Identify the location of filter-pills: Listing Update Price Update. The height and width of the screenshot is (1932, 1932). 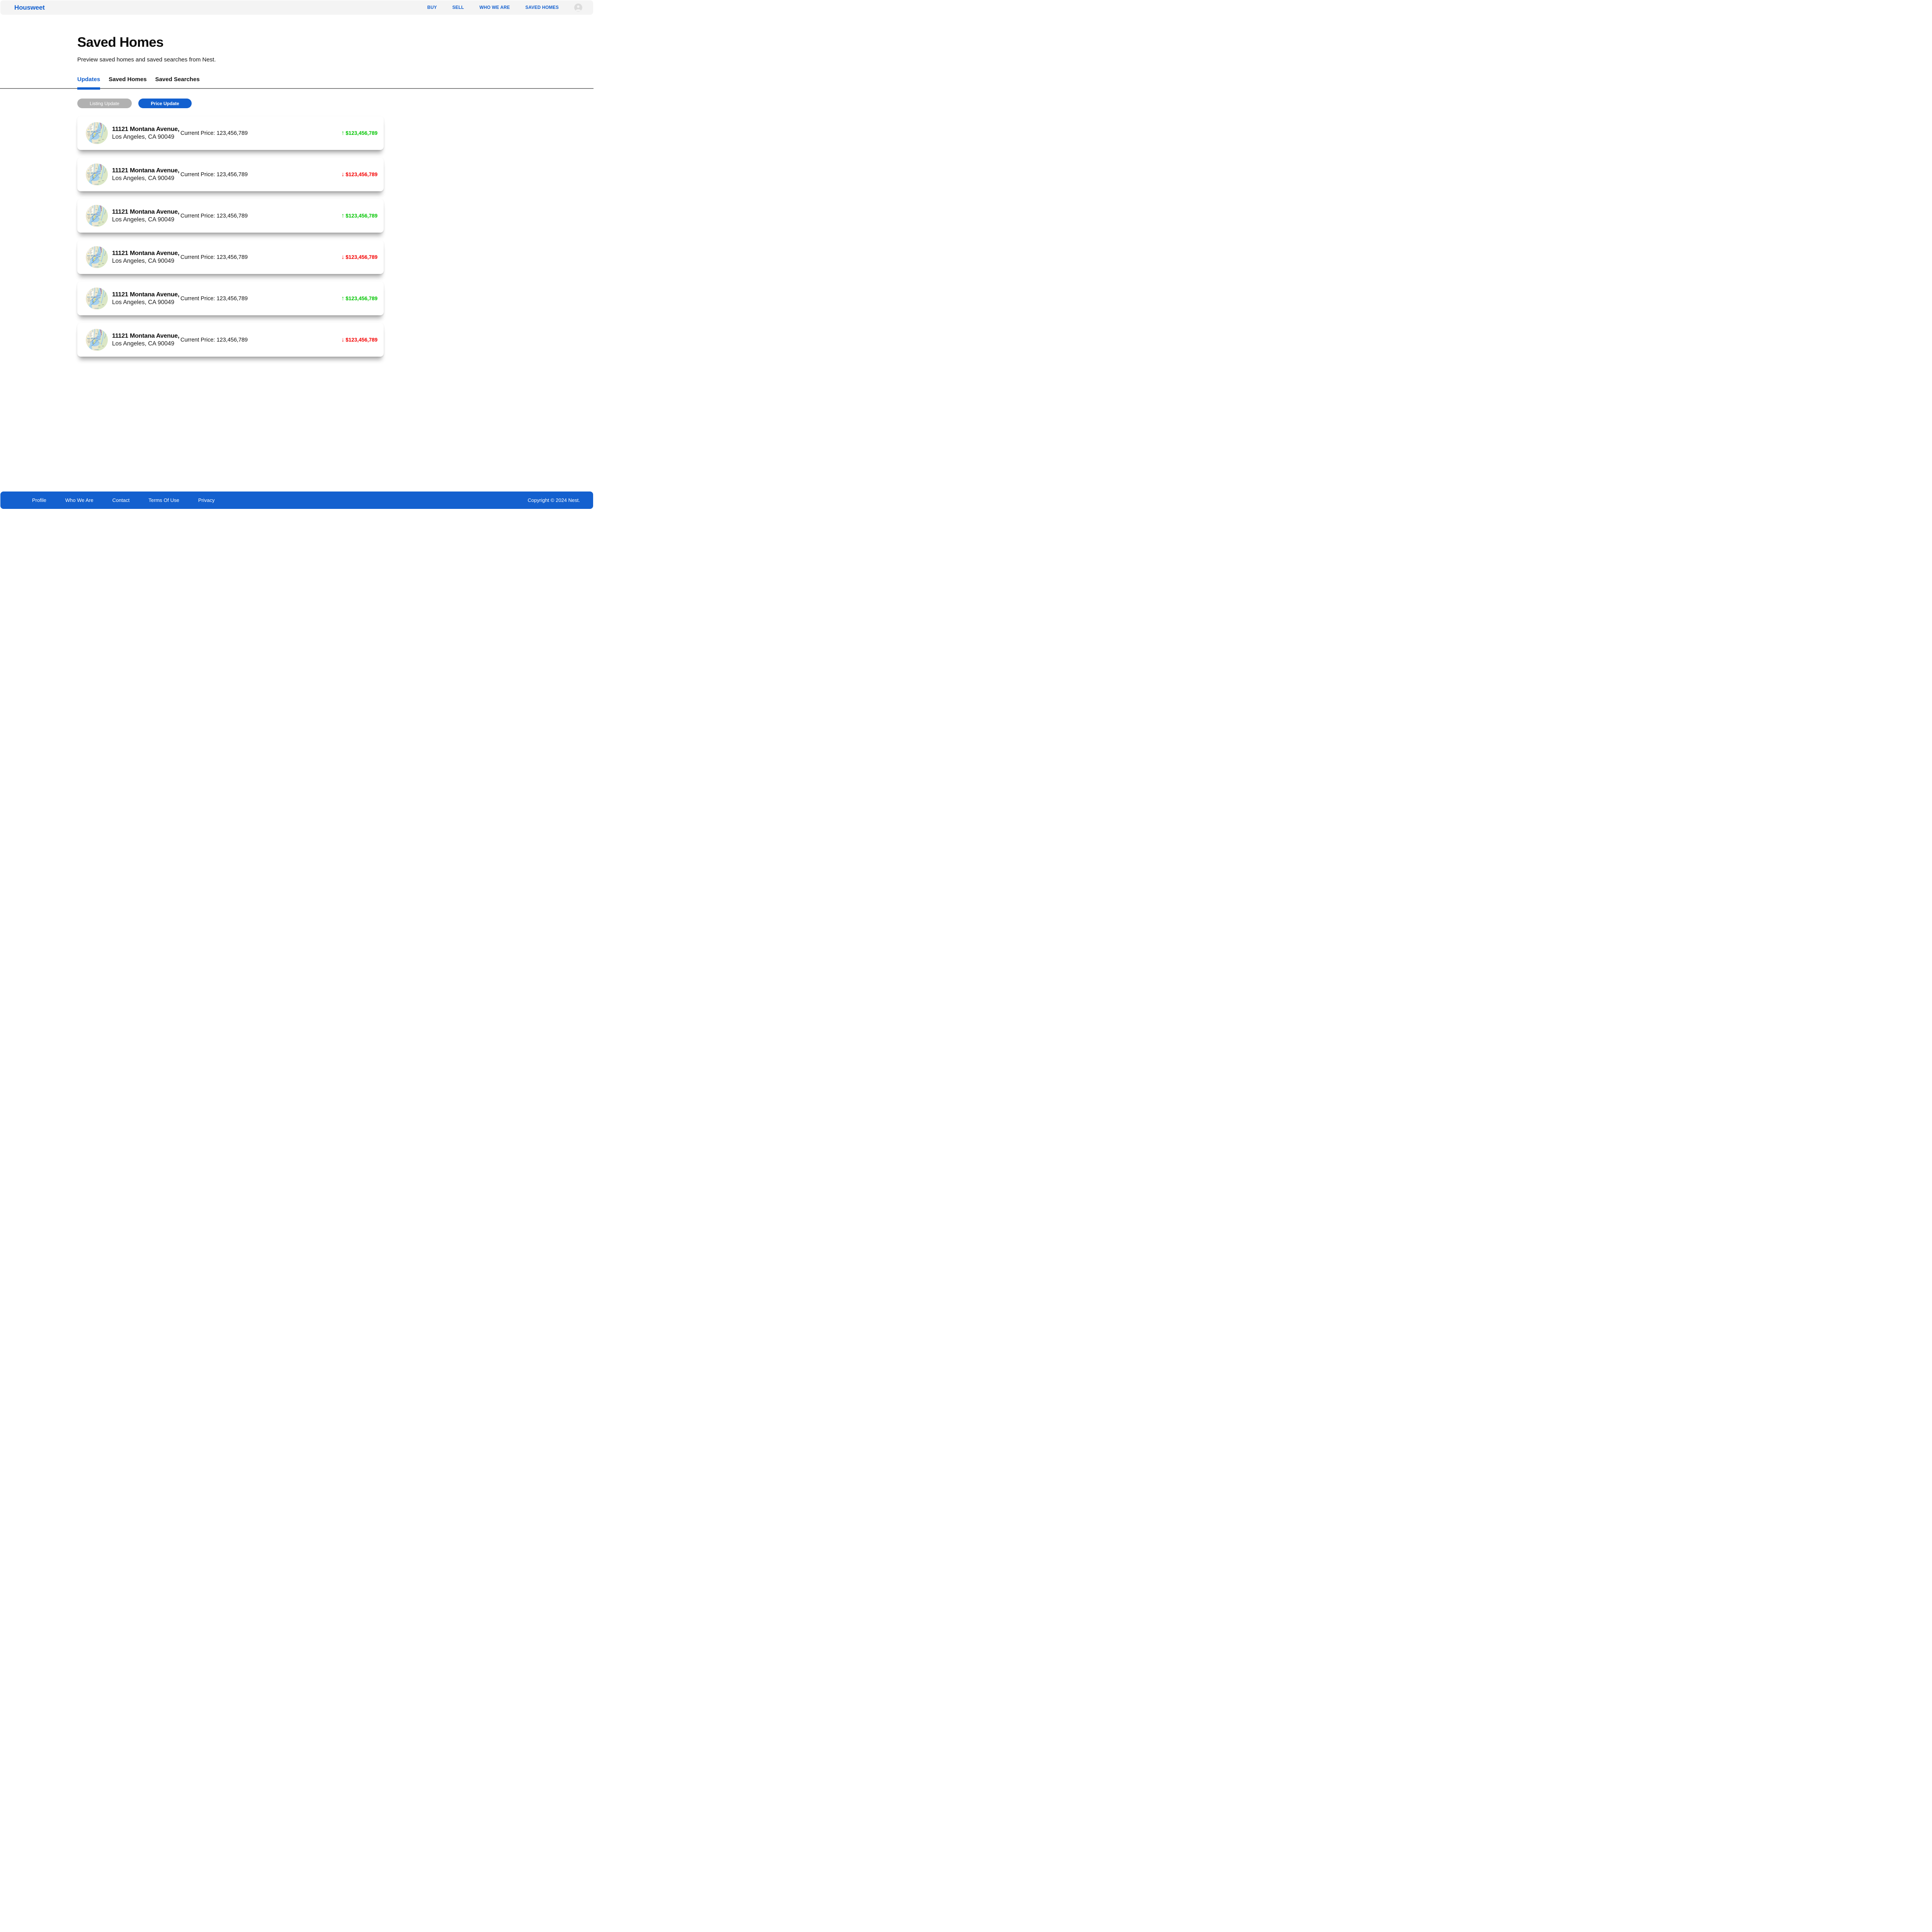
(297, 104).